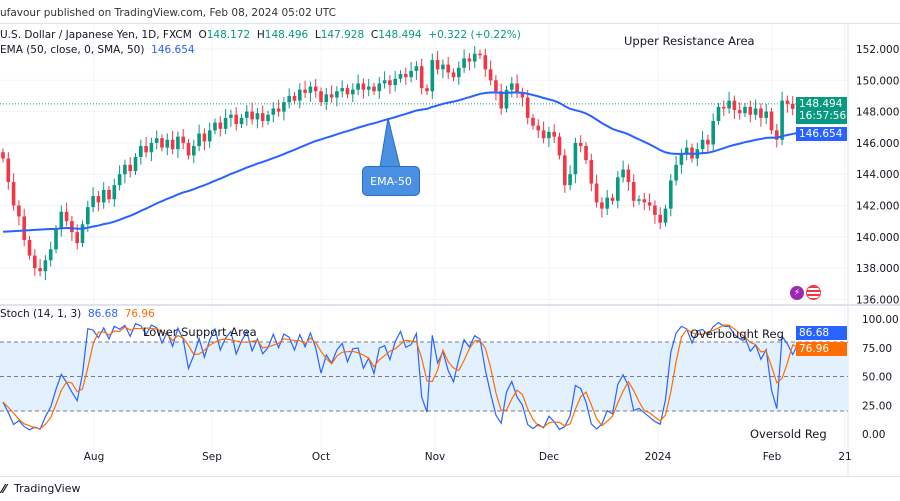 This screenshot has height=501, width=900. What do you see at coordinates (821, 134) in the screenshot?
I see `ema-price-tag: 146.654` at bounding box center [821, 134].